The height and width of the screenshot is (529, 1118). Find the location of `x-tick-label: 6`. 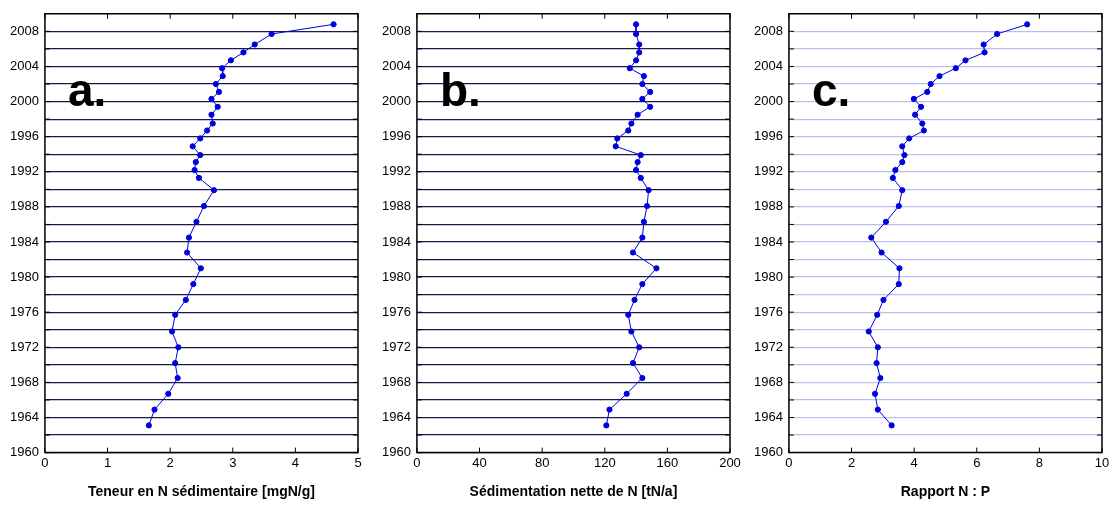

x-tick-label: 6 is located at coordinates (977, 462).